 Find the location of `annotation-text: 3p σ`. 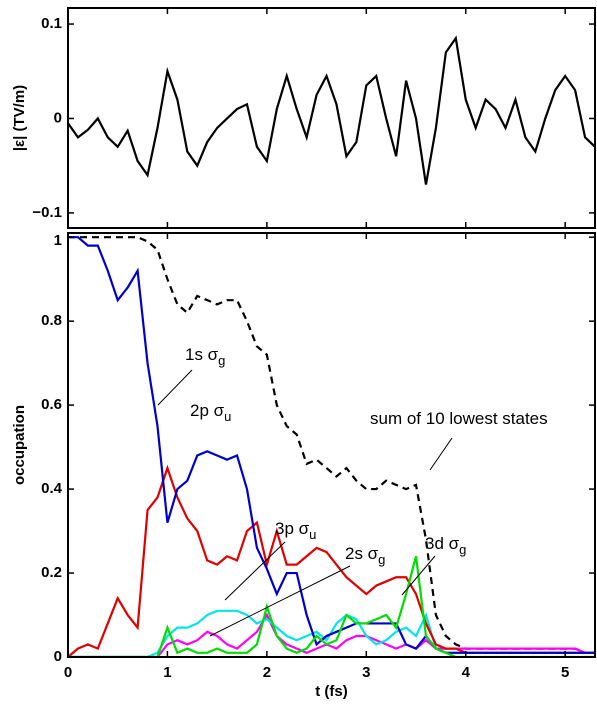

annotation-text: 3p σ is located at coordinates (292, 528).